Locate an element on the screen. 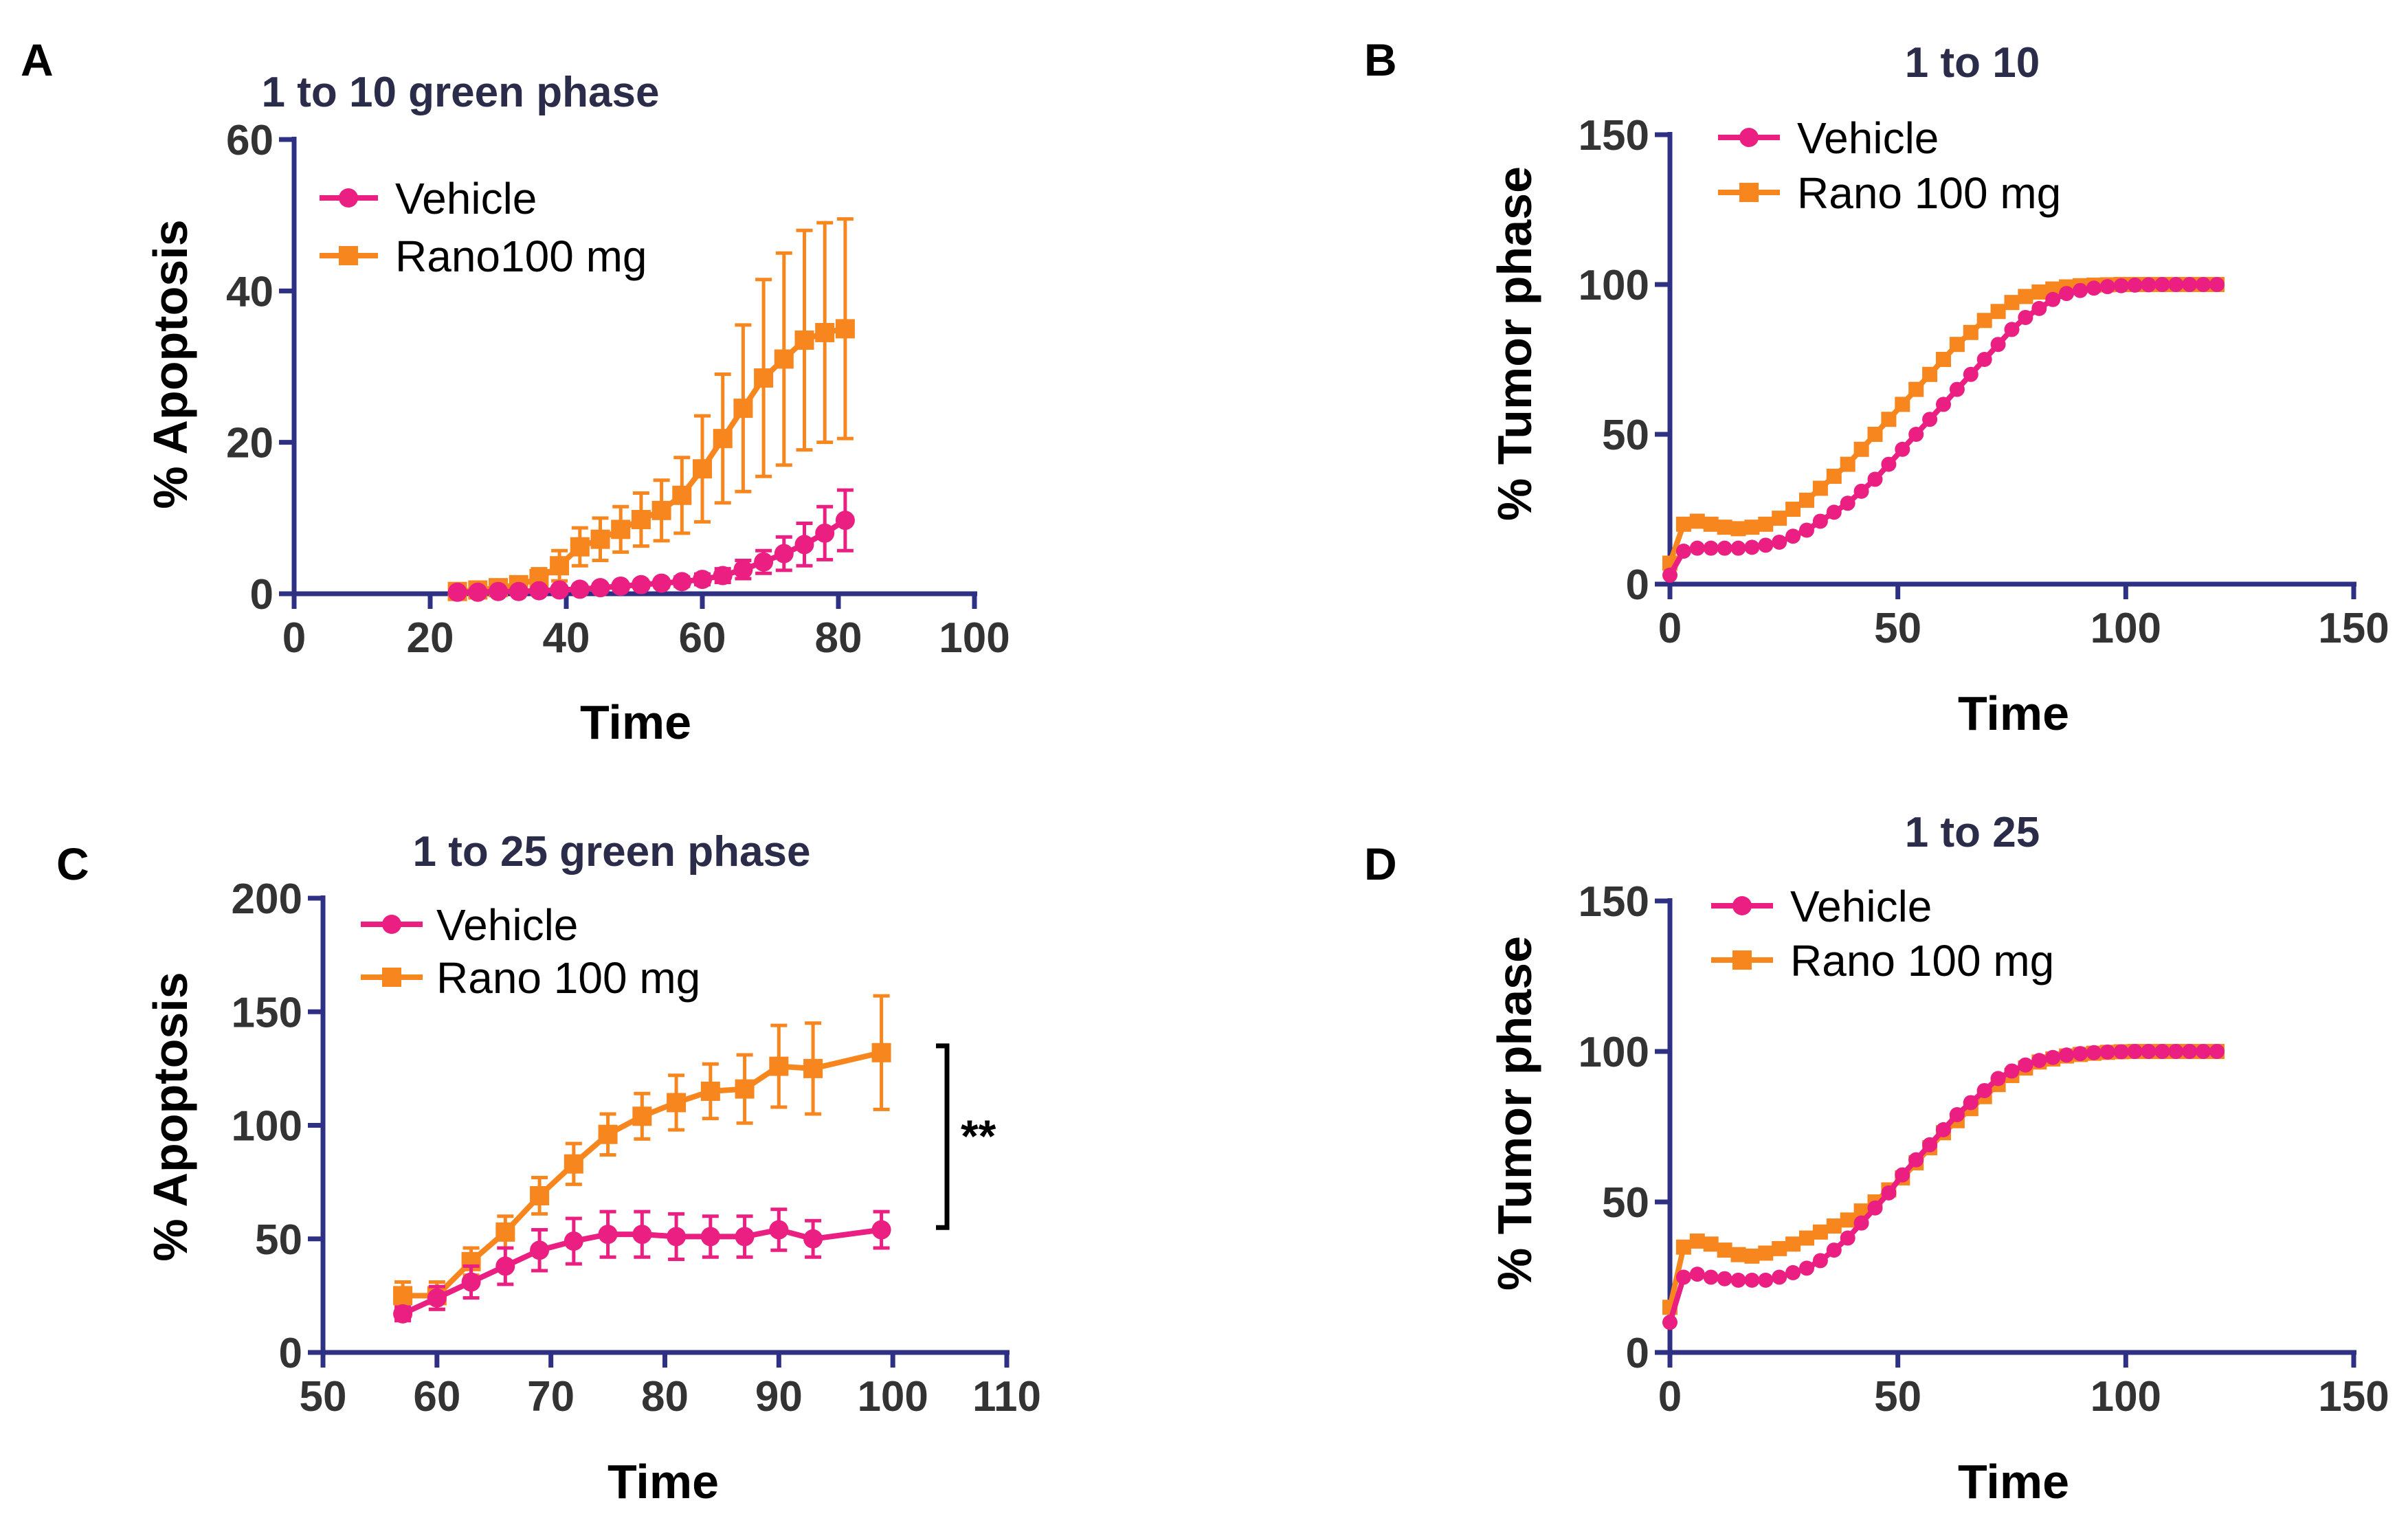 Image resolution: width=2408 pixels, height=1527 pixels. panel-c-y-axis-label: % Apoptosis is located at coordinates (171, 1116).